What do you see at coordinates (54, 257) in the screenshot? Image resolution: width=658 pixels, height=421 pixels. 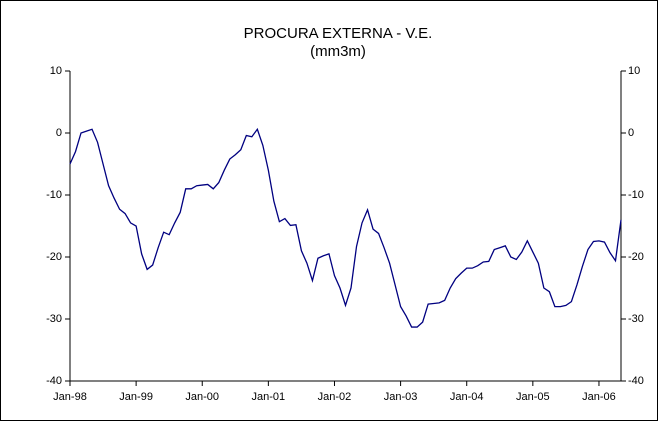 I see `y-tick-label: -20` at bounding box center [54, 257].